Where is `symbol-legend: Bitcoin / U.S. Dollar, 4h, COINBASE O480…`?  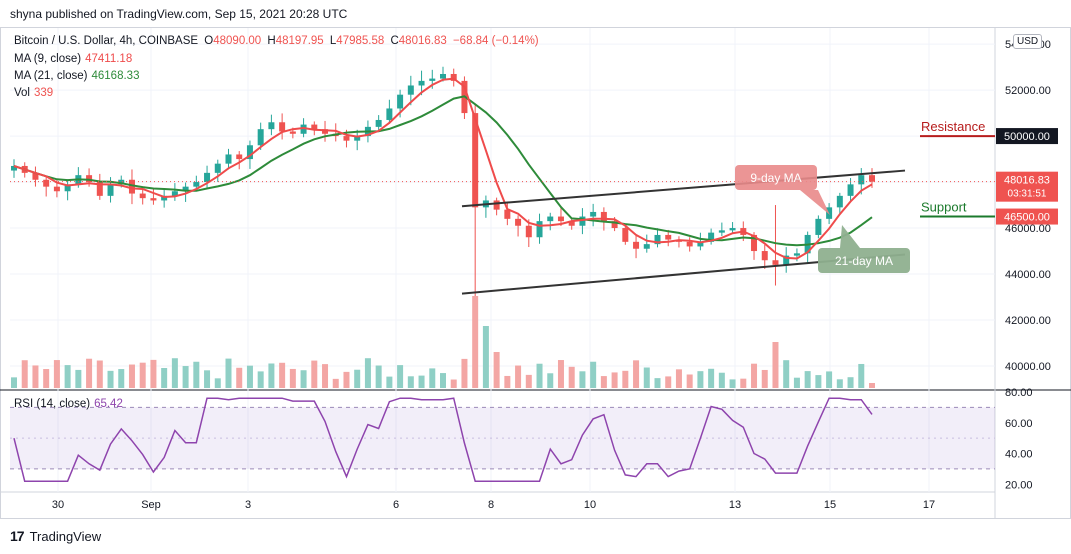 symbol-legend: Bitcoin / U.S. Dollar, 4h, COINBASE O480… is located at coordinates (276, 41).